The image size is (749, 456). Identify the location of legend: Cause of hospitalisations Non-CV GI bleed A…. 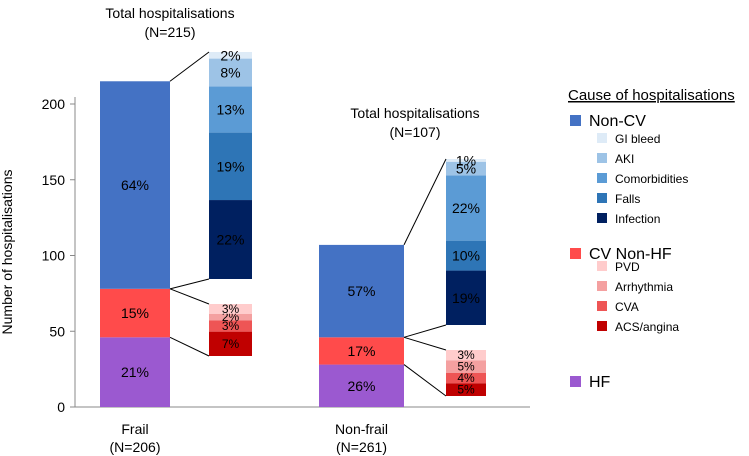
(651, 239).